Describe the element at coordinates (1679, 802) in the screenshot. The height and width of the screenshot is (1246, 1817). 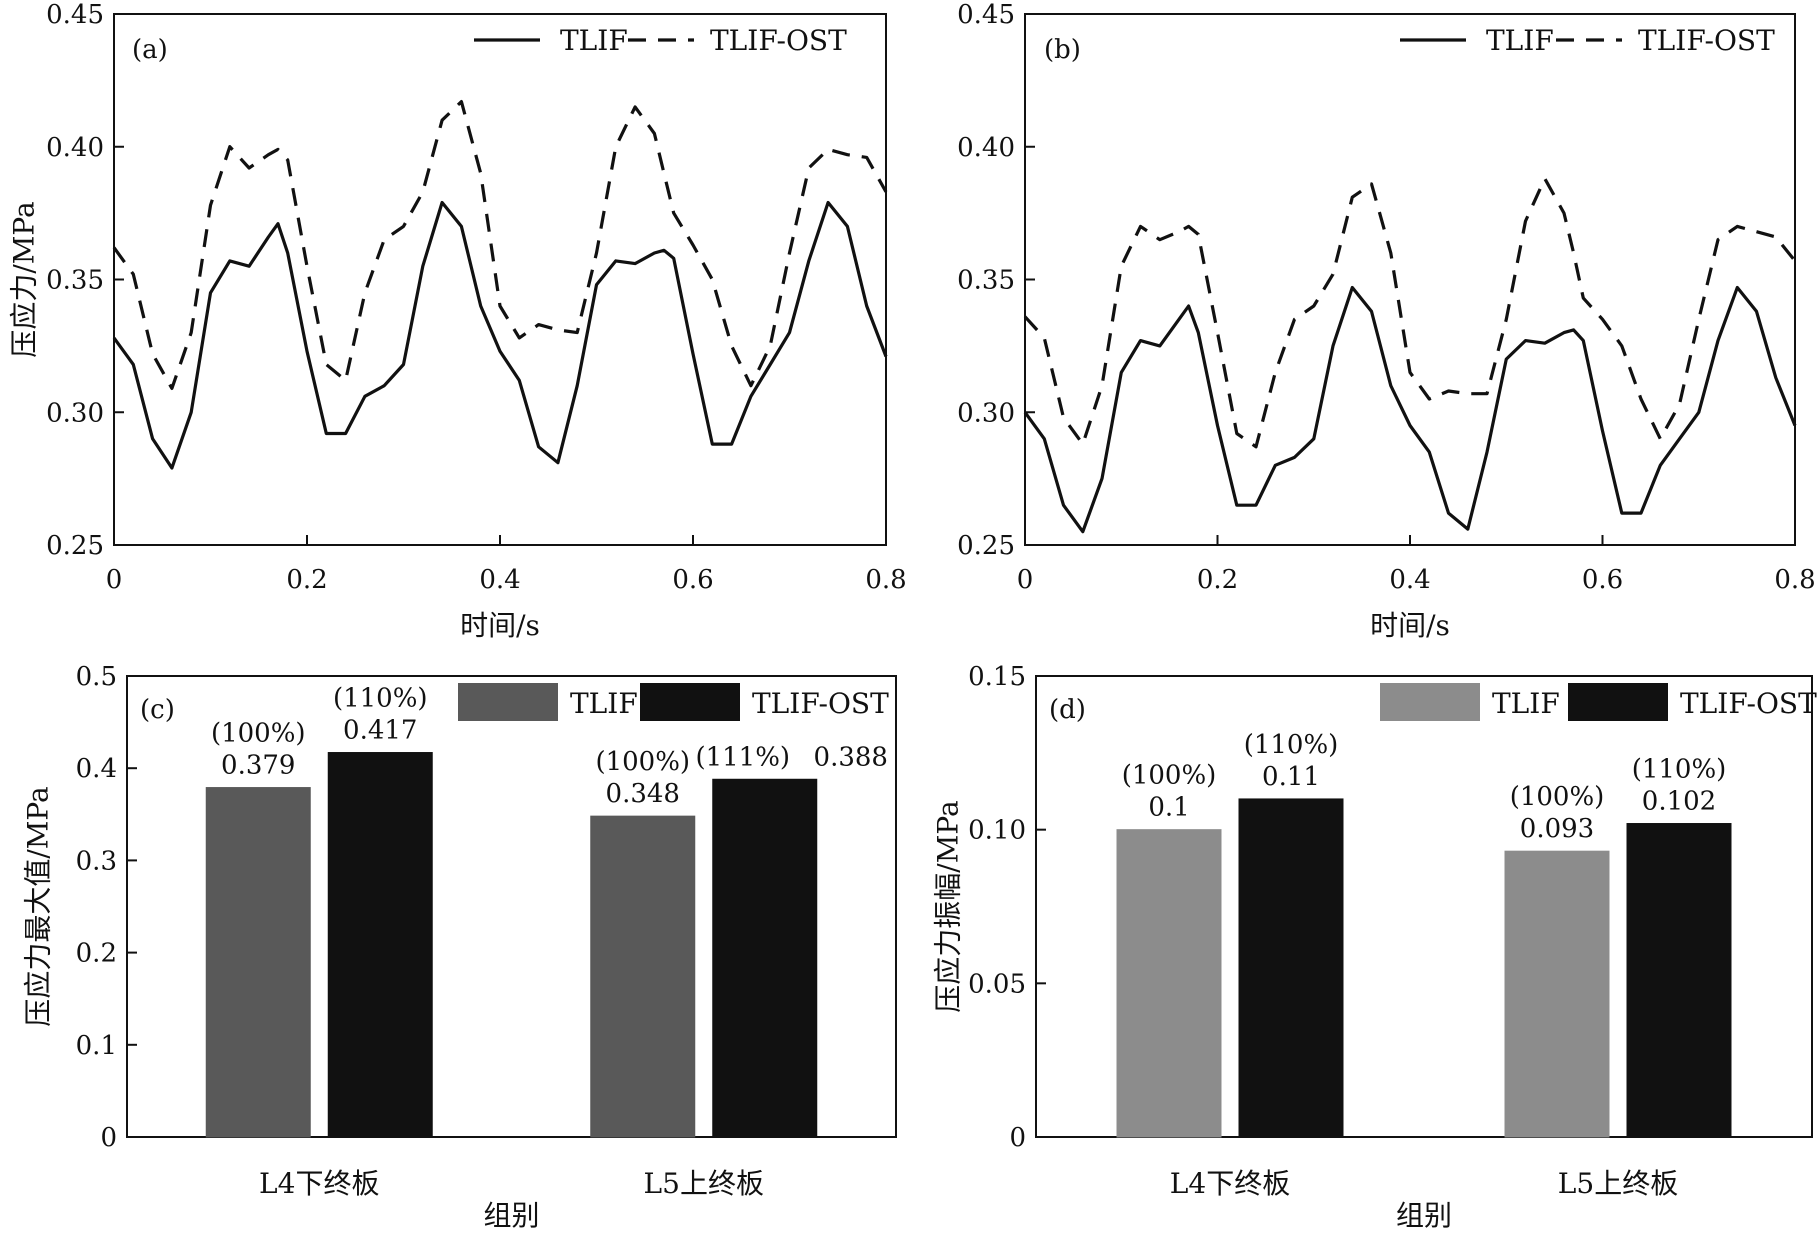
I see `bar-value-label: 0.102` at that location.